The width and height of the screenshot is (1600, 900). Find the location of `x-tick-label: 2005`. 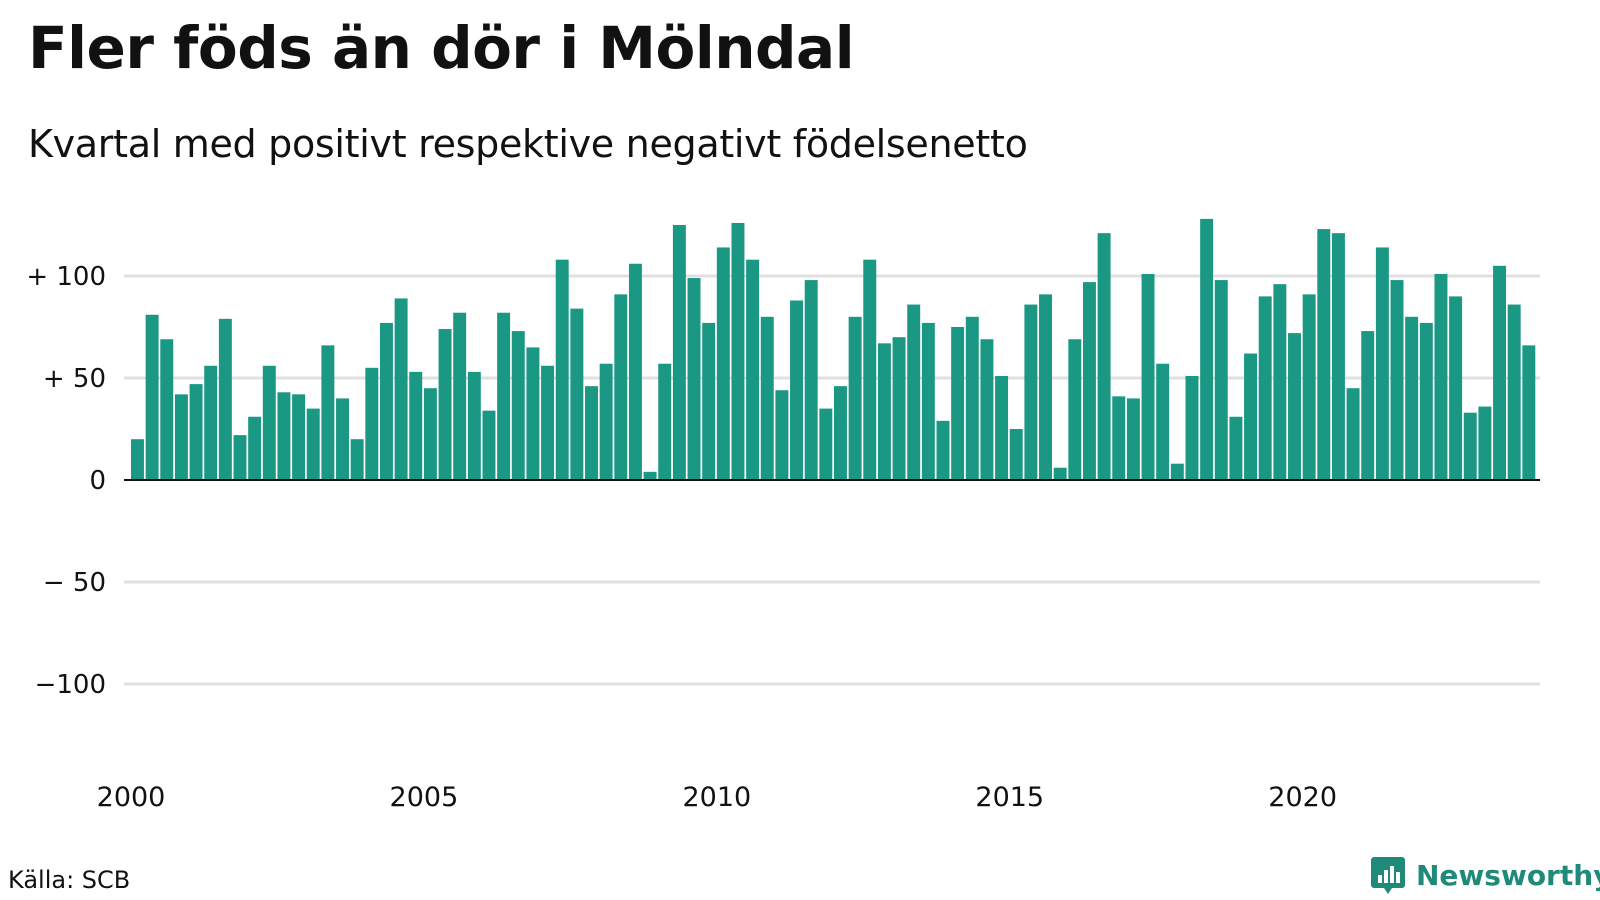

x-tick-label: 2005 is located at coordinates (424, 797).